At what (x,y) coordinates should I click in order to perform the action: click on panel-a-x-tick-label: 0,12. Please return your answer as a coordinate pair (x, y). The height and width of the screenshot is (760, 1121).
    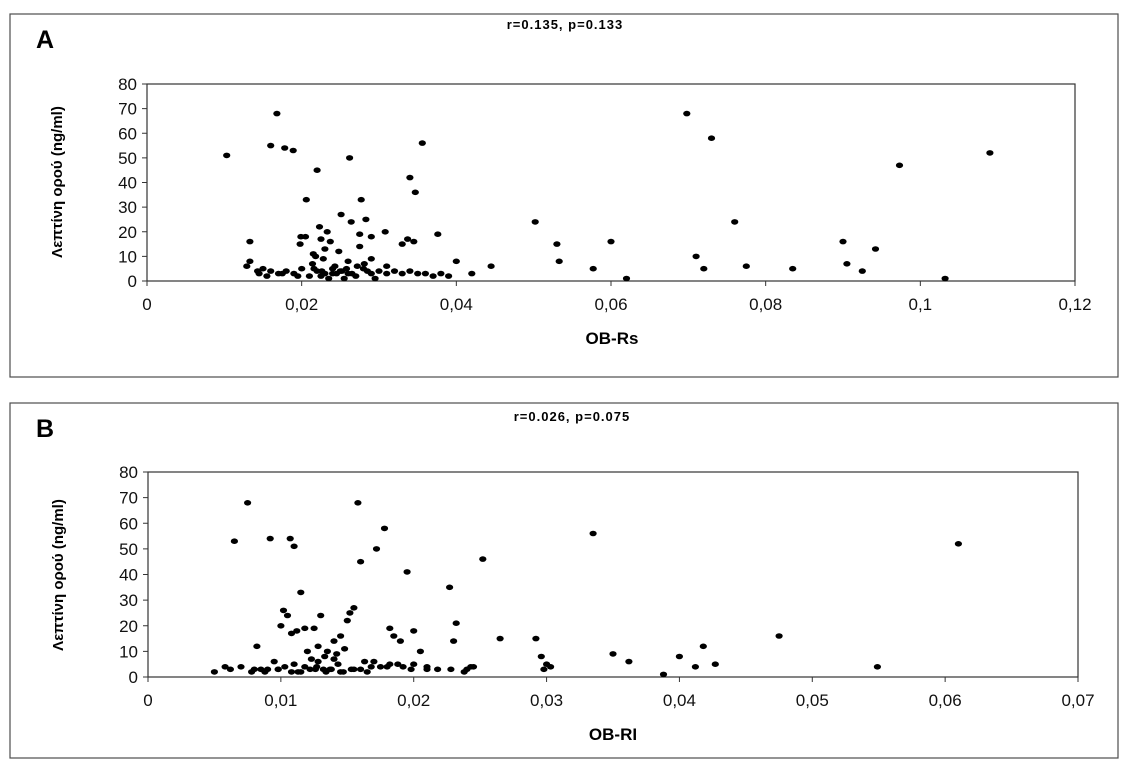
    Looking at the image, I should click on (1074, 304).